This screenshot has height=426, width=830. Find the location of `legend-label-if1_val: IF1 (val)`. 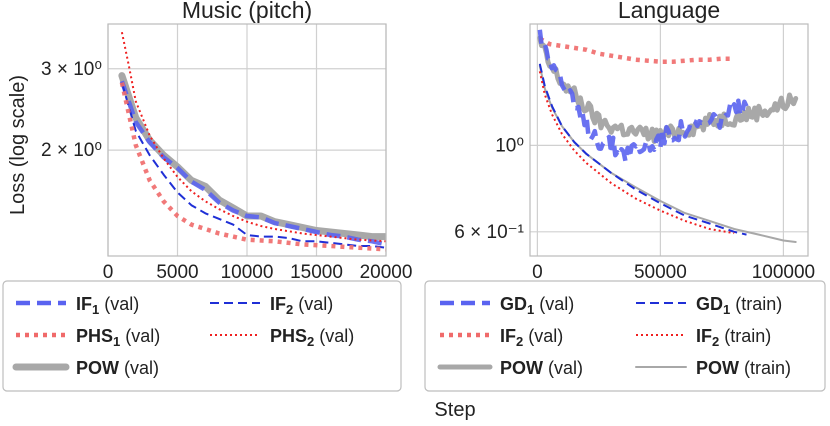

legend-label-if1_val: IF1 (val) is located at coordinates (107, 305).